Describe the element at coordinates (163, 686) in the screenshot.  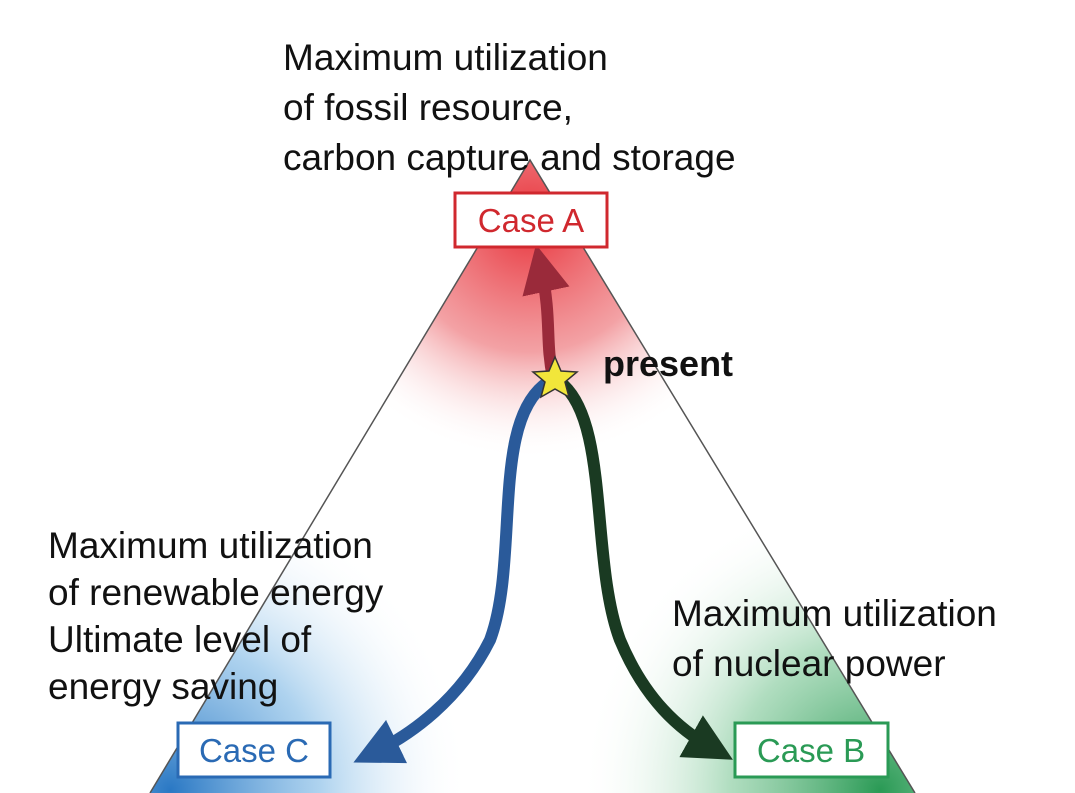
I see `description-line: energy saving` at that location.